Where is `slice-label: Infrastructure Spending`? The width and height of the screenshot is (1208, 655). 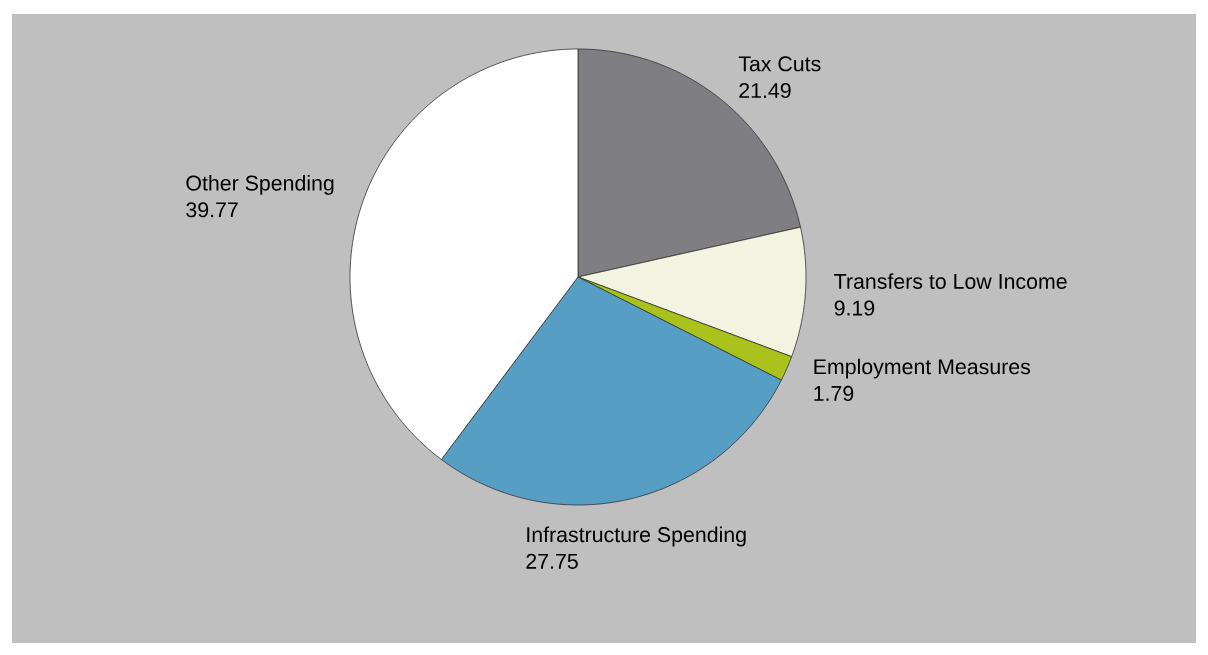 slice-label: Infrastructure Spending is located at coordinates (636, 536).